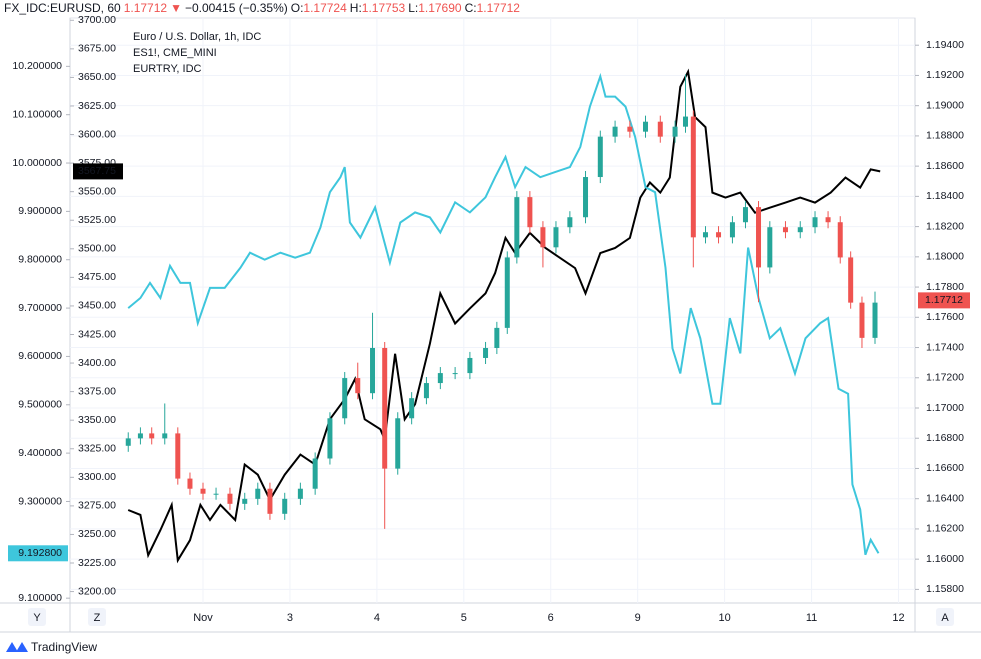  I want to click on ohlc-value: 1.17690, so click(440, 8).